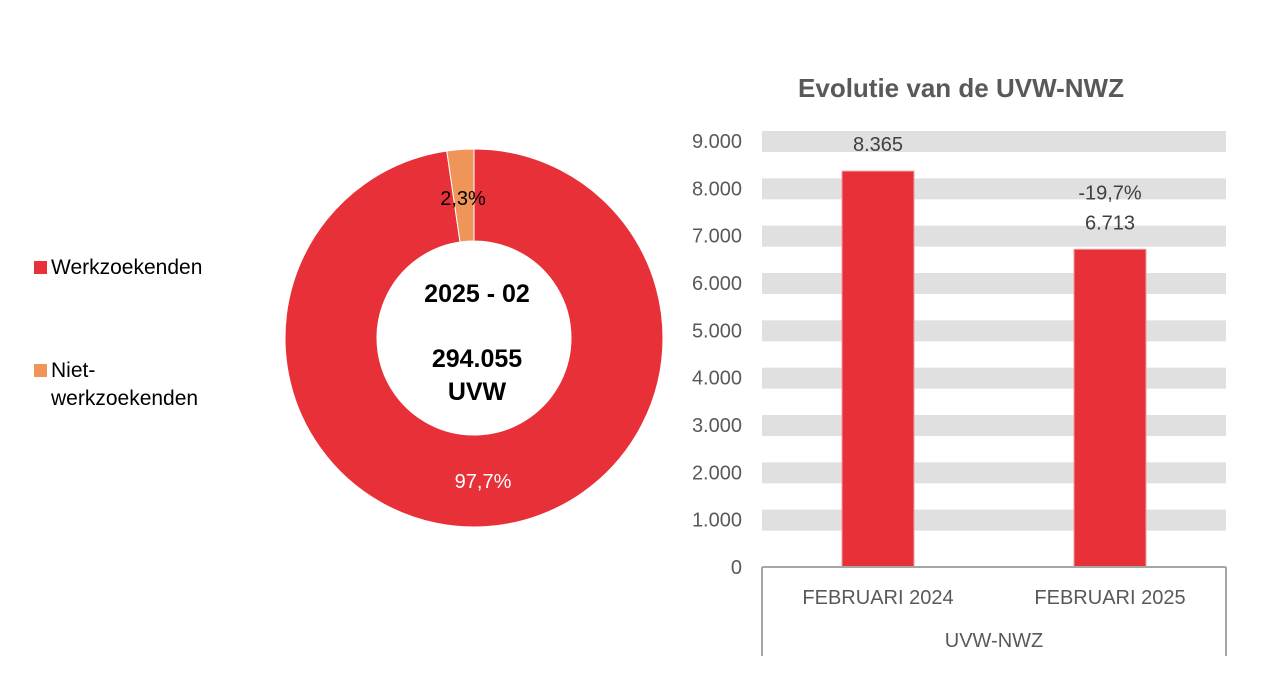 The image size is (1288, 687). What do you see at coordinates (717, 189) in the screenshot?
I see `y-tick-label: 8.000` at bounding box center [717, 189].